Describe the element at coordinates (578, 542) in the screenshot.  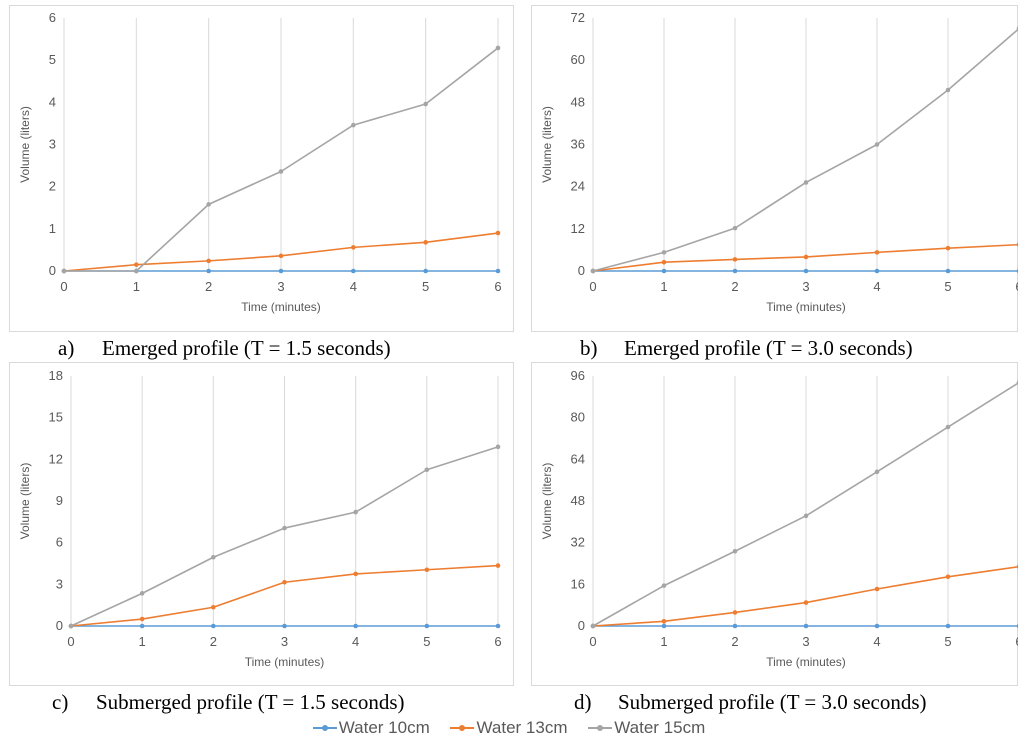
I see `y-tick-label: 32` at that location.